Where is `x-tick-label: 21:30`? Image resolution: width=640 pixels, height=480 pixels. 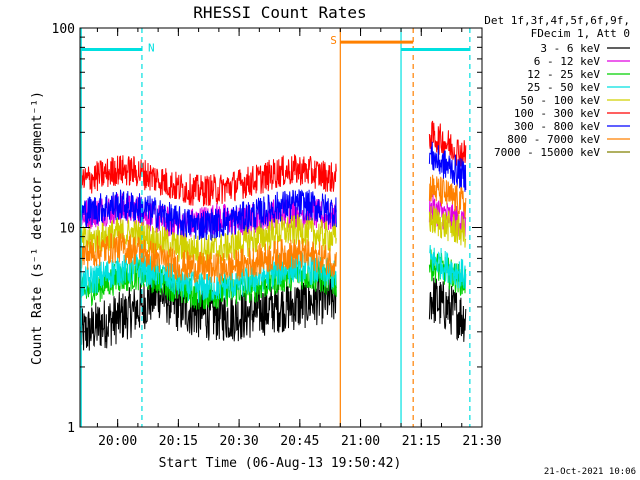 x-tick-label: 21:30 is located at coordinates (481, 441).